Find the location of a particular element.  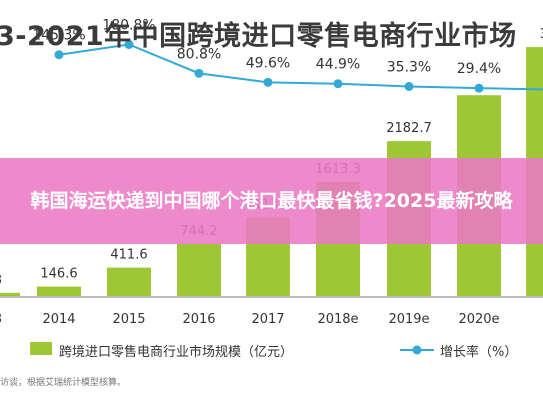

growth-line is located at coordinates (300, 67).